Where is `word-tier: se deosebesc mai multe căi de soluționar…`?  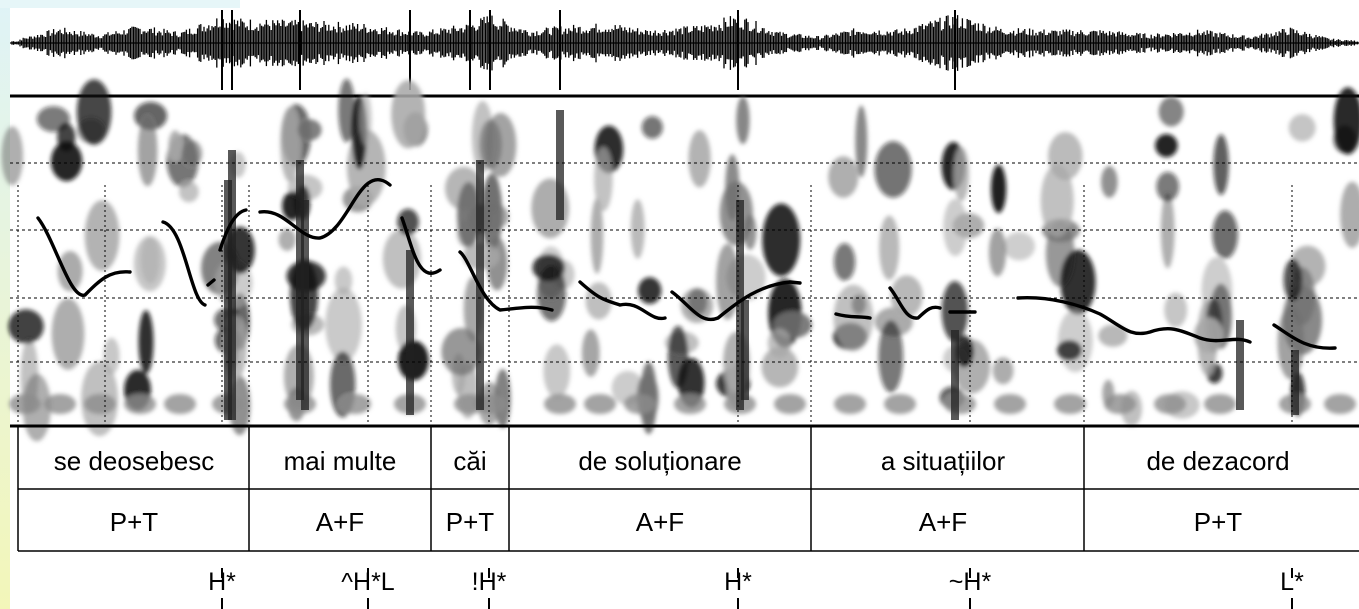
word-tier: se deosebesc mai multe căi de soluționar… is located at coordinates (672, 461).